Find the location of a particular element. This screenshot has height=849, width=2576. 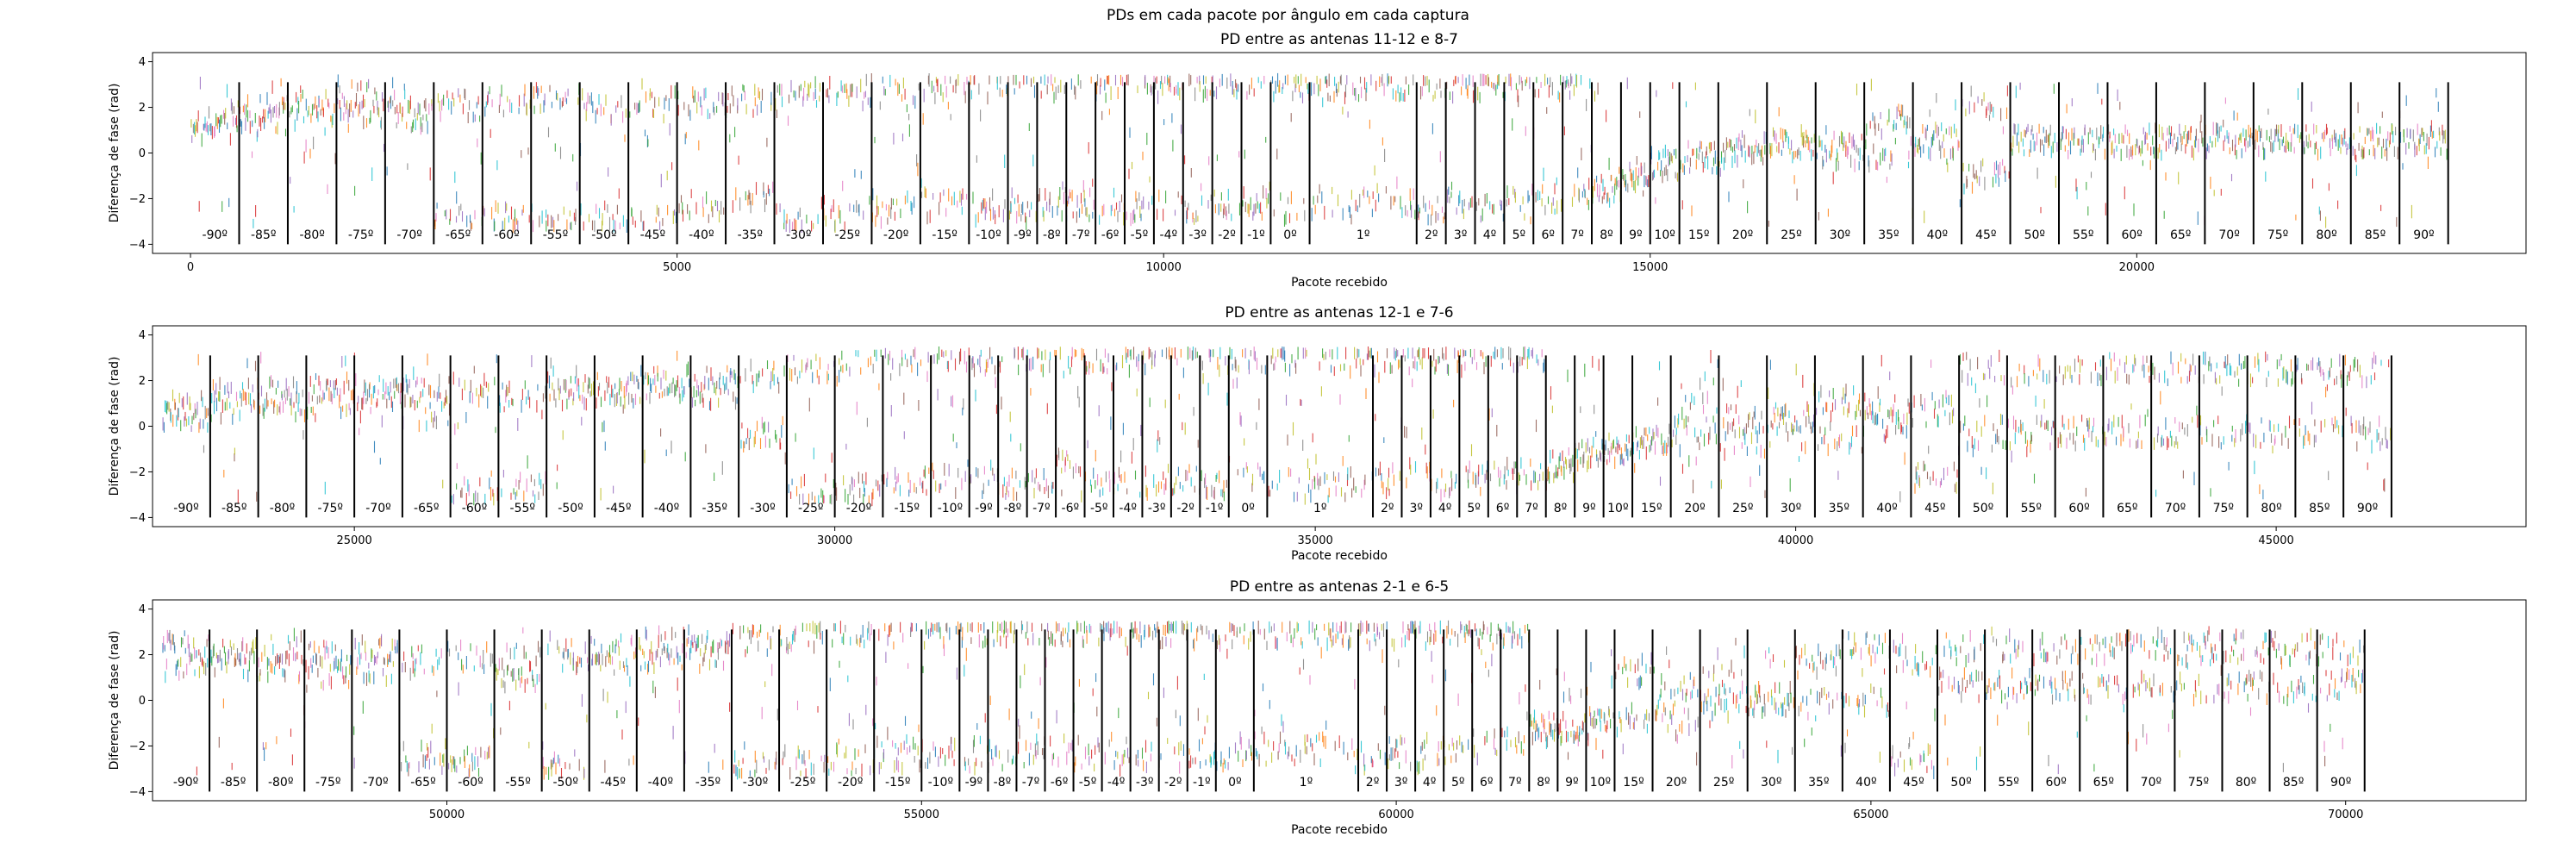

y-axis-label: Diferença de fase (rad) is located at coordinates (115, 153).